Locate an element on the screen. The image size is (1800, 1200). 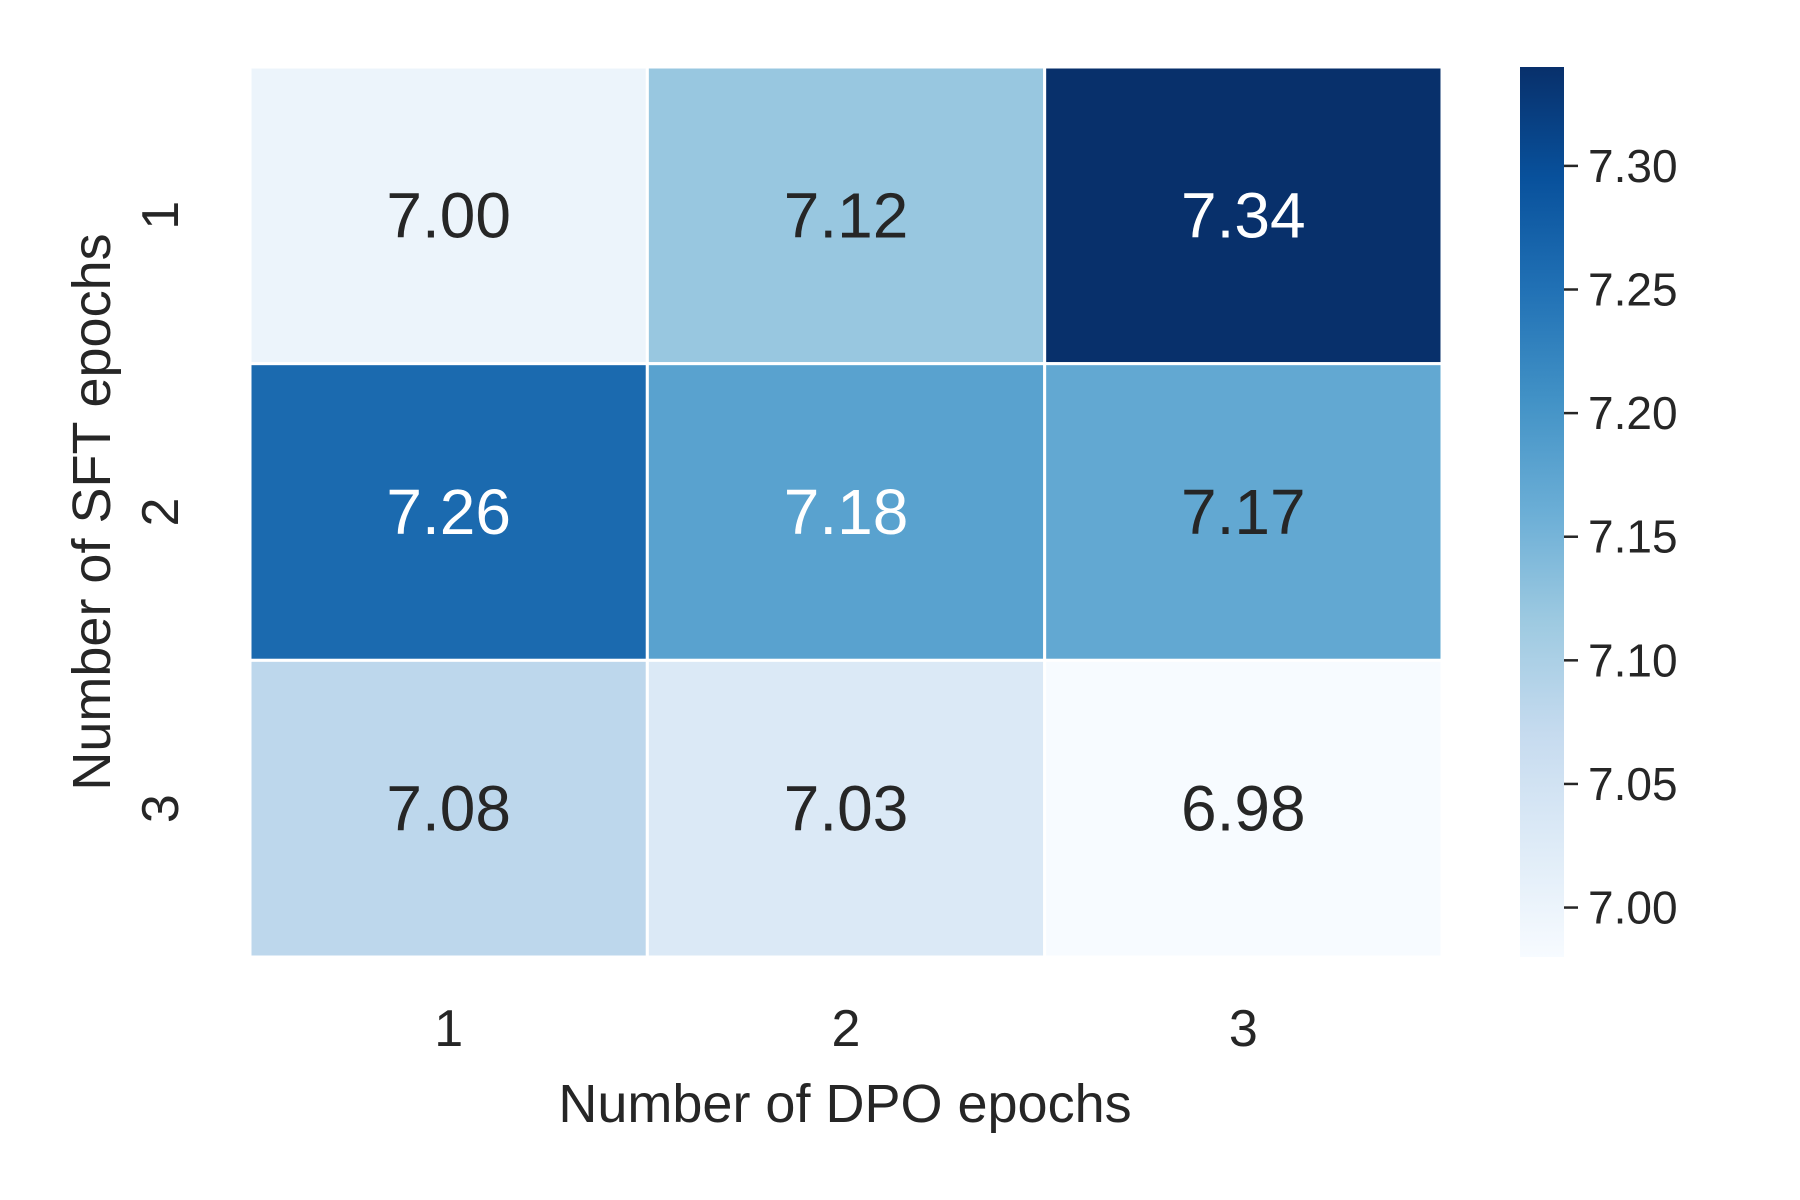
heatmap-cell-r1-c1 is located at coordinates (448, 215).